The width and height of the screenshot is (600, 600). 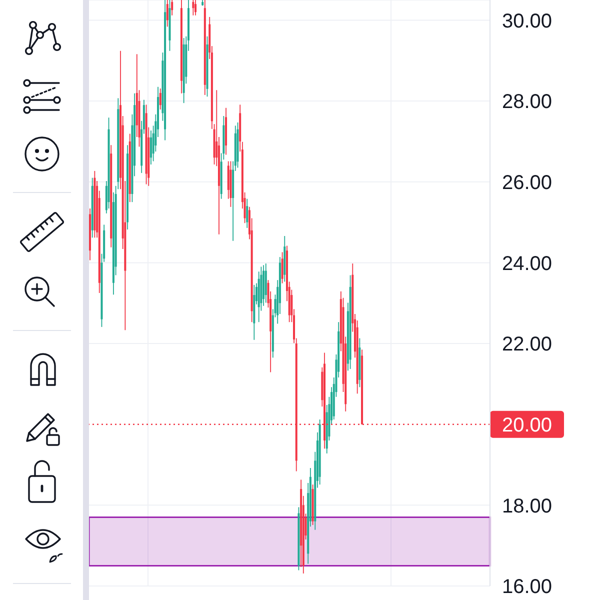 What do you see at coordinates (527, 587) in the screenshot?
I see `y-tick-label: 16.00` at bounding box center [527, 587].